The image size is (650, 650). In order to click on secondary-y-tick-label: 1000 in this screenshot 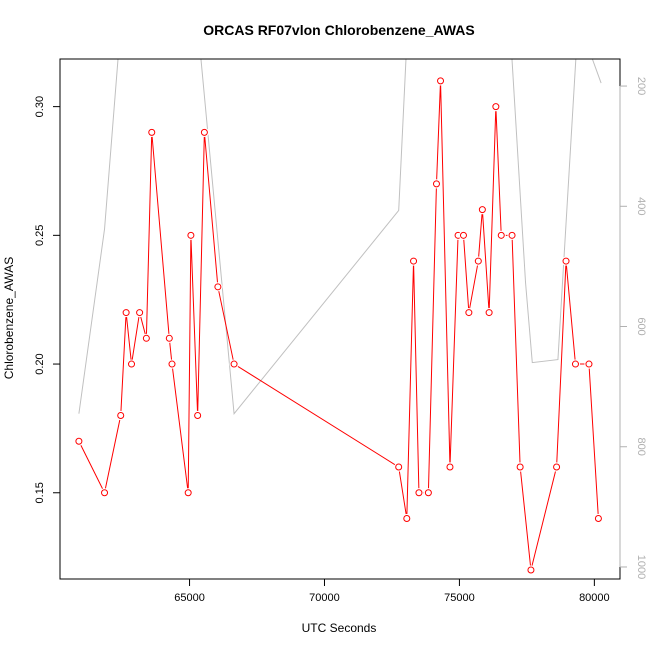, I will do `click(641, 567)`.